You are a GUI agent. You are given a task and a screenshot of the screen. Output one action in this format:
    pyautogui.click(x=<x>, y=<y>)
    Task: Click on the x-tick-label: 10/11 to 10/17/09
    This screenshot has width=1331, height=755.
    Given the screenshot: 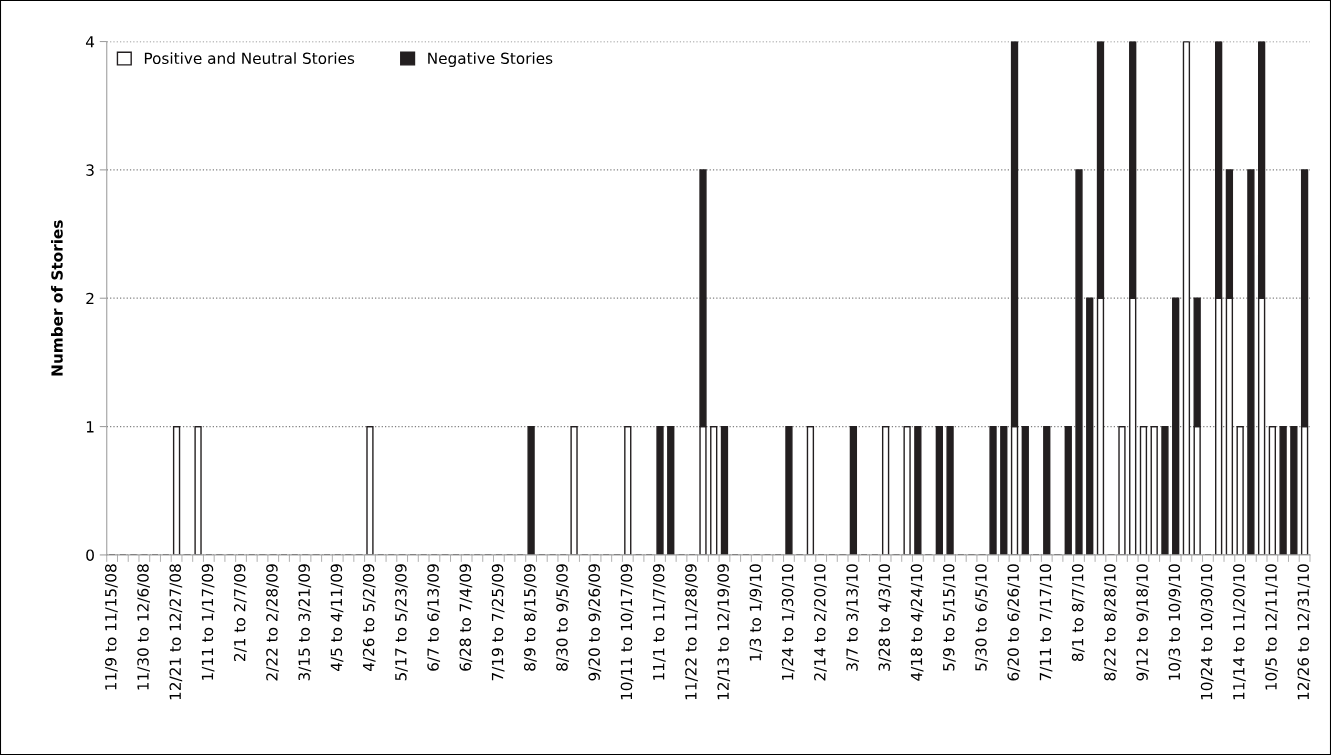 What is the action you would take?
    pyautogui.click(x=627, y=632)
    